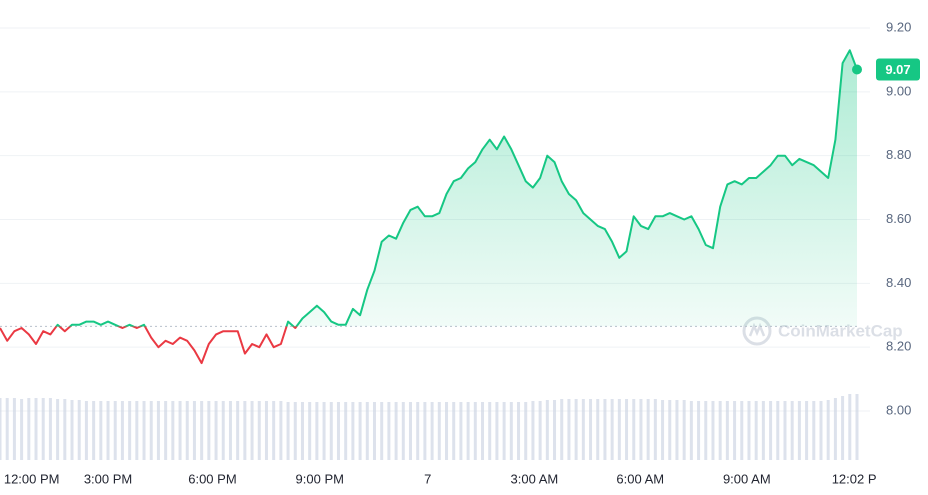 This screenshot has height=495, width=928. What do you see at coordinates (898, 26) in the screenshot?
I see `y-tick-label: 9.20` at bounding box center [898, 26].